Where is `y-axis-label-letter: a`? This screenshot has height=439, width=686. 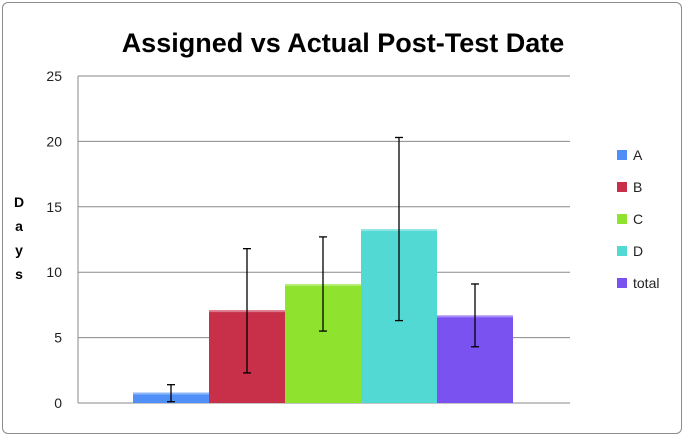 y-axis-label-letter: a is located at coordinates (19, 226).